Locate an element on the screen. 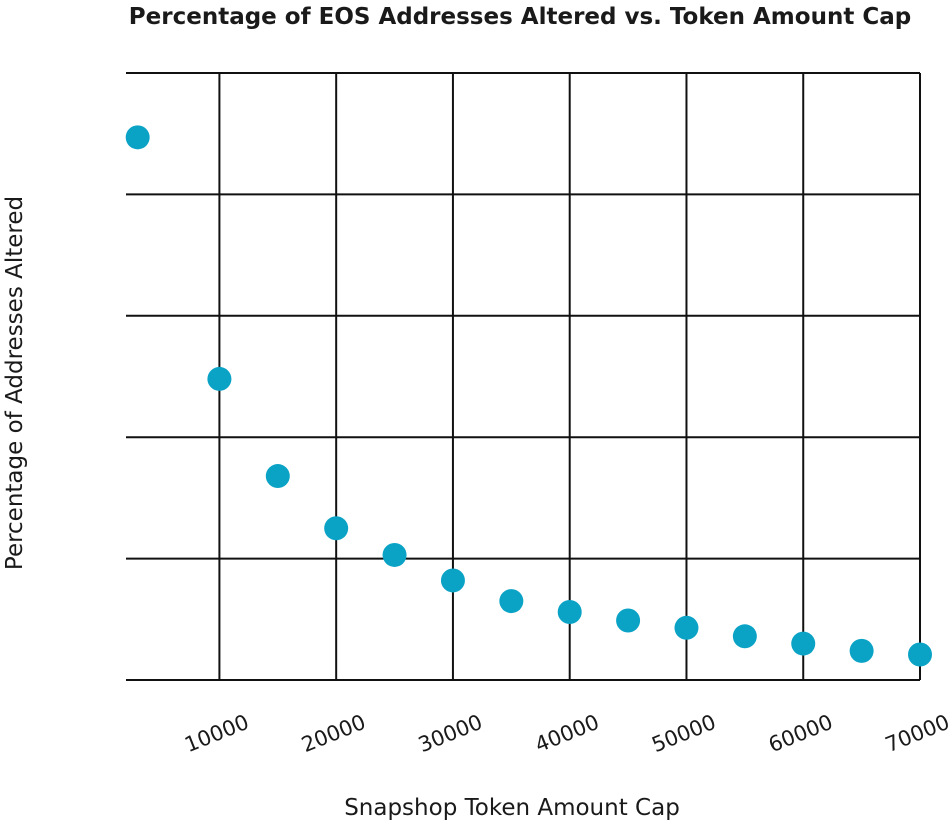 This screenshot has height=832, width=952. y-axis-label: Percentage of Addresses Altered is located at coordinates (15, 383).